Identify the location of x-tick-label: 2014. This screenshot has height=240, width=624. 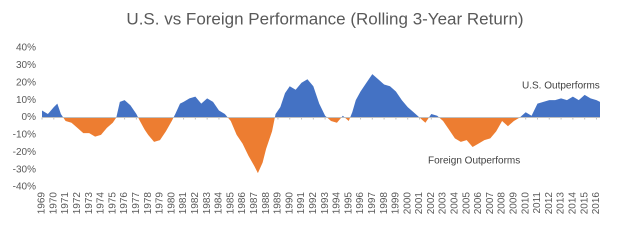
(573, 203).